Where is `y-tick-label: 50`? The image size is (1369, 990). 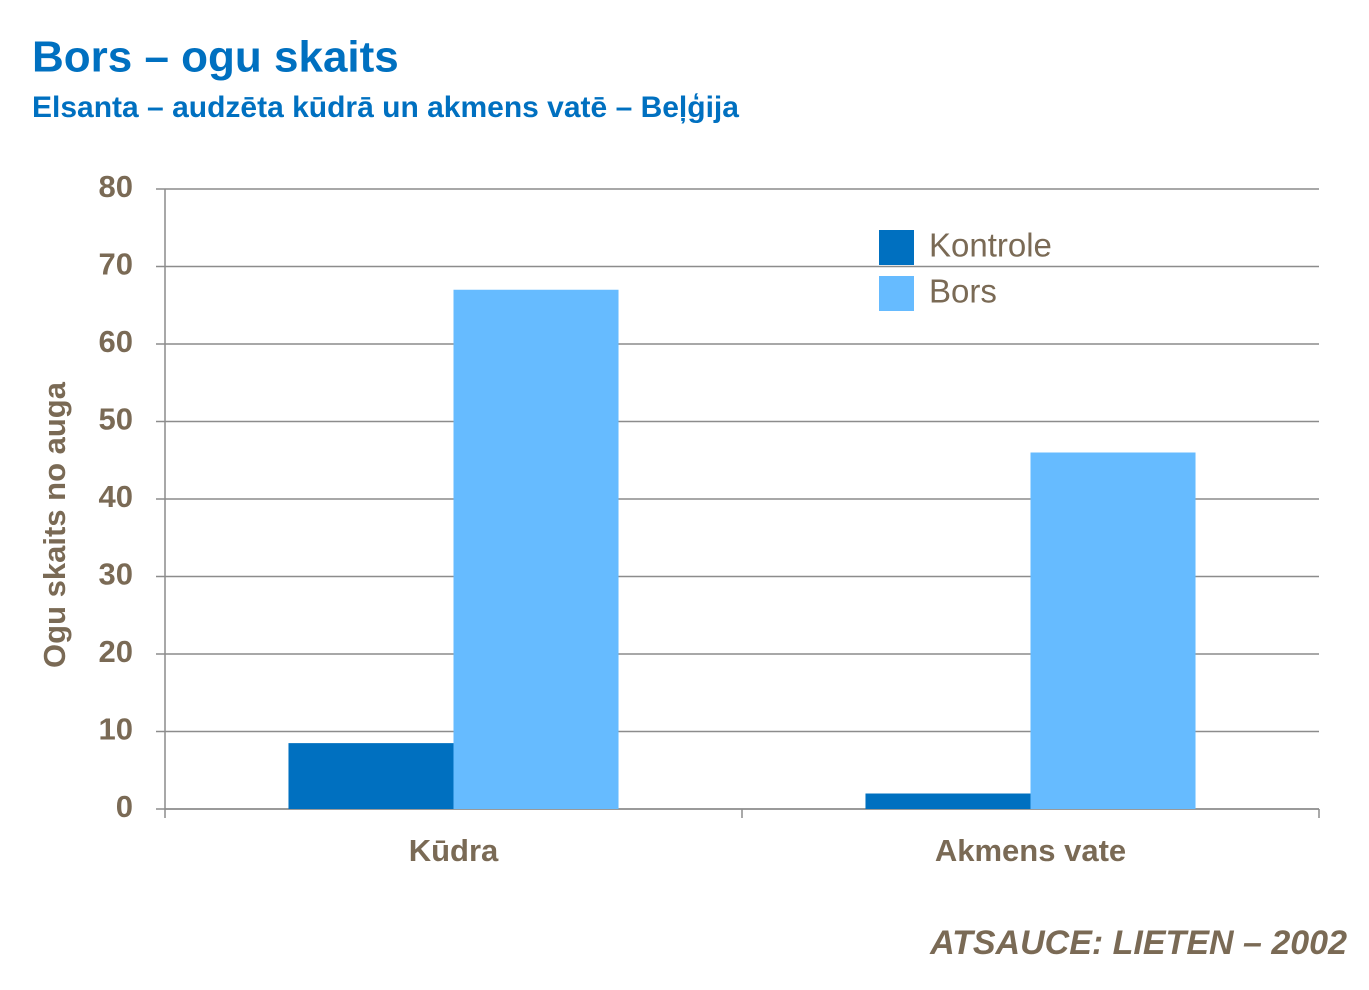 y-tick-label: 50 is located at coordinates (116, 419).